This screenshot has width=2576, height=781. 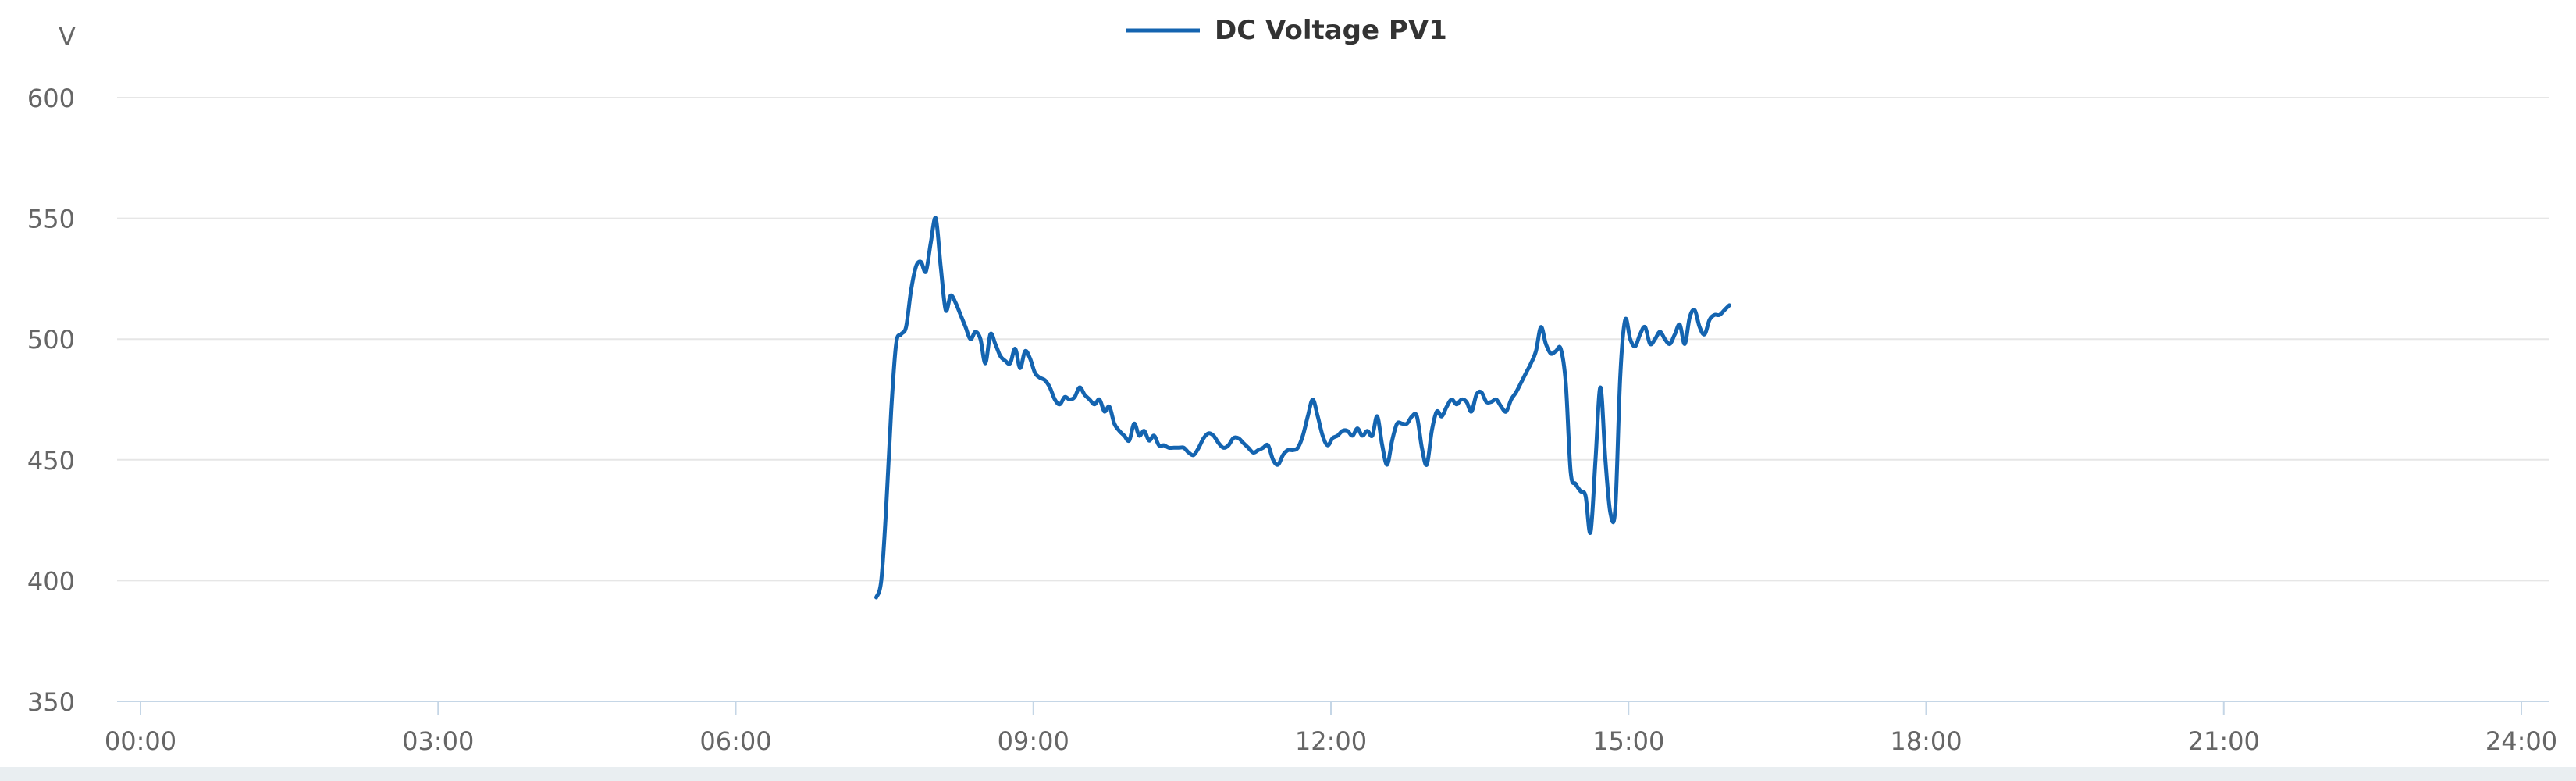 I want to click on bottom-scrollbar-strip, so click(x=1288, y=774).